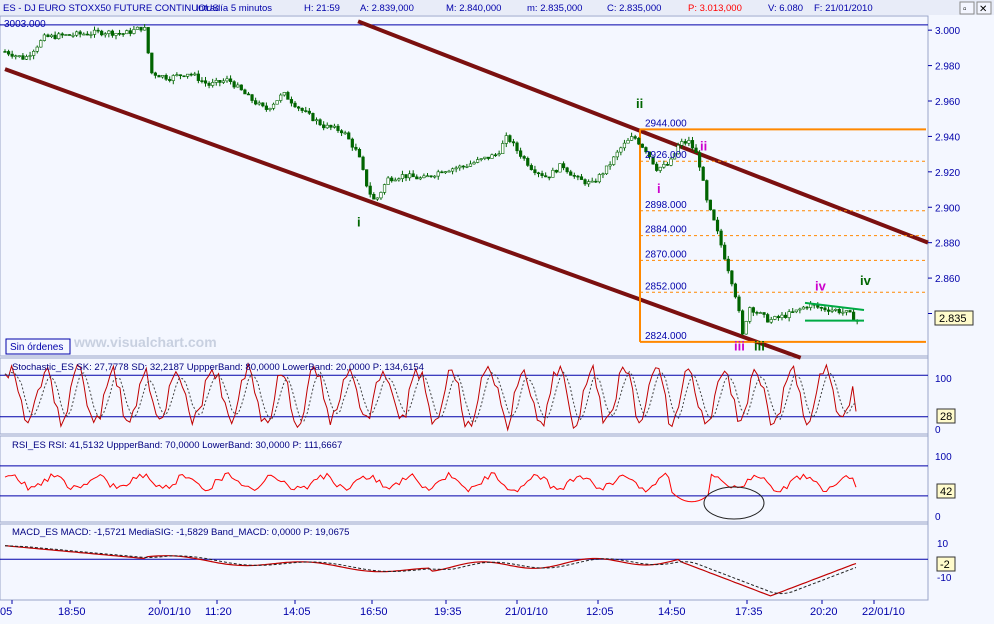 The image size is (994, 624). Describe the element at coordinates (967, 8) in the screenshot. I see `restore-button` at that location.